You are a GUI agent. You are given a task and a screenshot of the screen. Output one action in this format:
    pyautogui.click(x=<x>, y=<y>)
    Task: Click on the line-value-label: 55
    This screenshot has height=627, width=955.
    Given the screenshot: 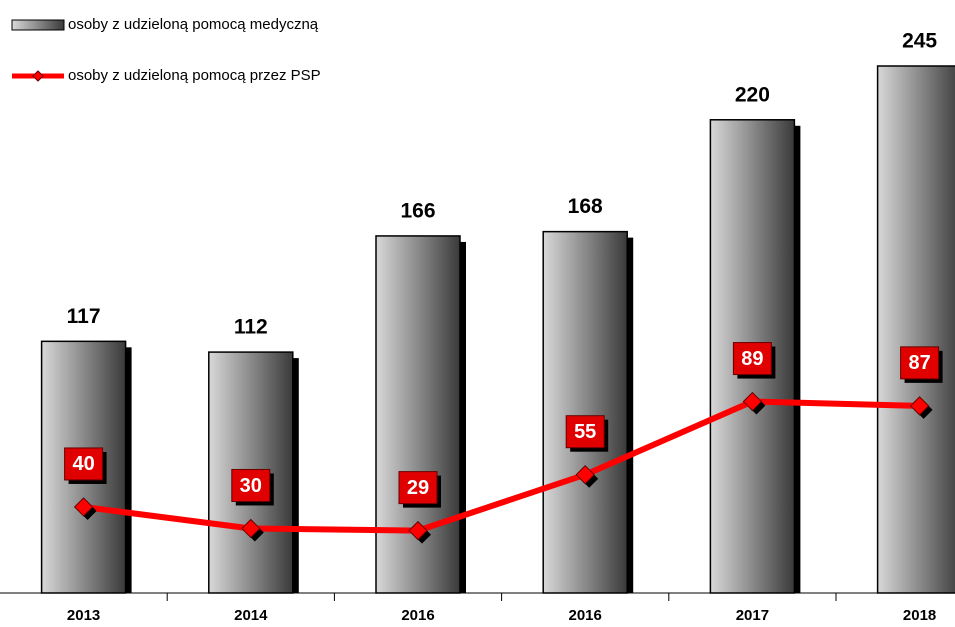 What is the action you would take?
    pyautogui.click(x=585, y=432)
    